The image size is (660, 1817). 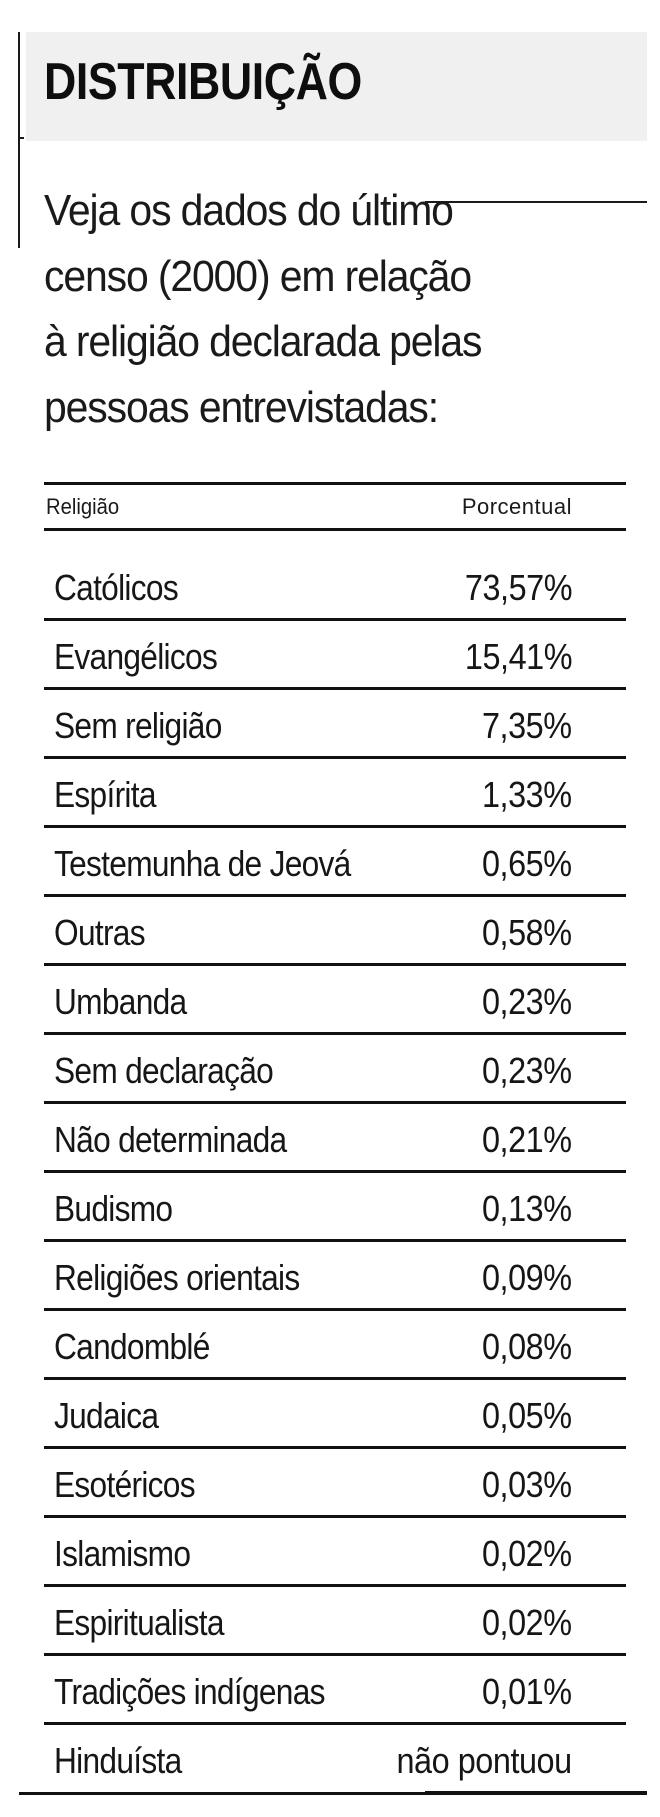 What do you see at coordinates (335, 931) in the screenshot?
I see `table-row: Outras 0,58%` at bounding box center [335, 931].